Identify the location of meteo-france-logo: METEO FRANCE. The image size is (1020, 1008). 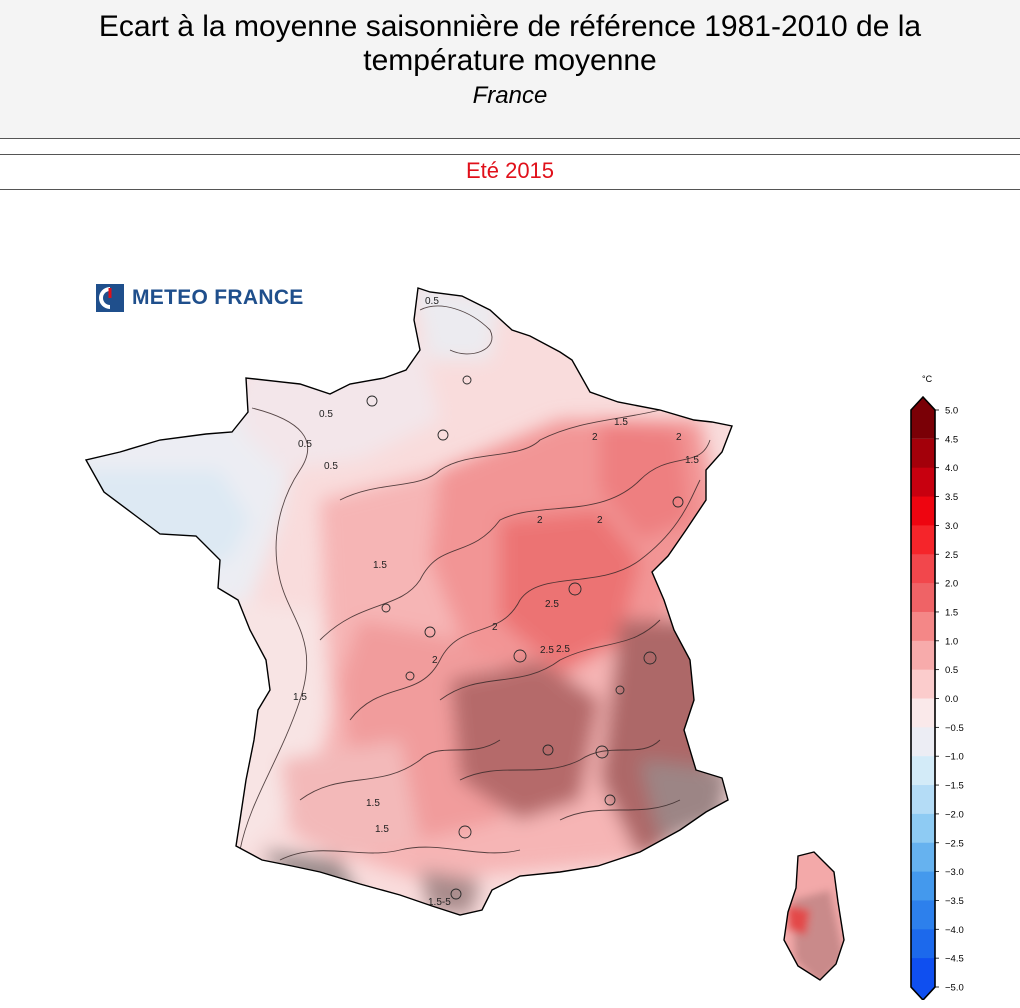
(200, 298).